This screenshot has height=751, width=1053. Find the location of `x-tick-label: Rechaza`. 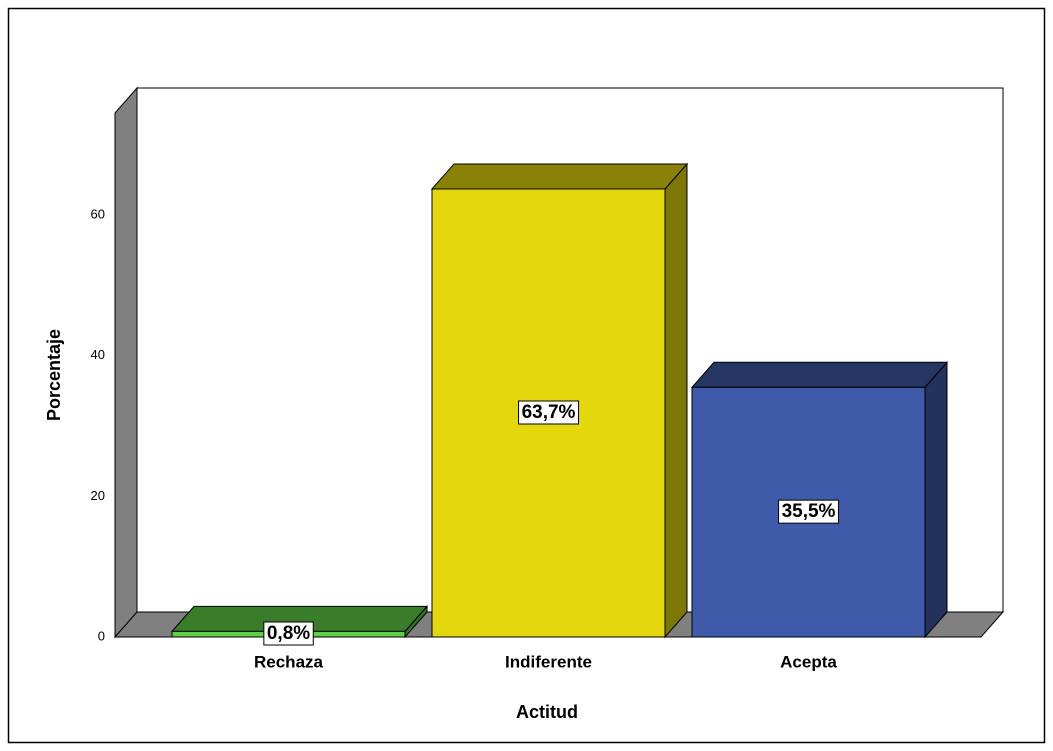

x-tick-label: Rechaza is located at coordinates (289, 661).